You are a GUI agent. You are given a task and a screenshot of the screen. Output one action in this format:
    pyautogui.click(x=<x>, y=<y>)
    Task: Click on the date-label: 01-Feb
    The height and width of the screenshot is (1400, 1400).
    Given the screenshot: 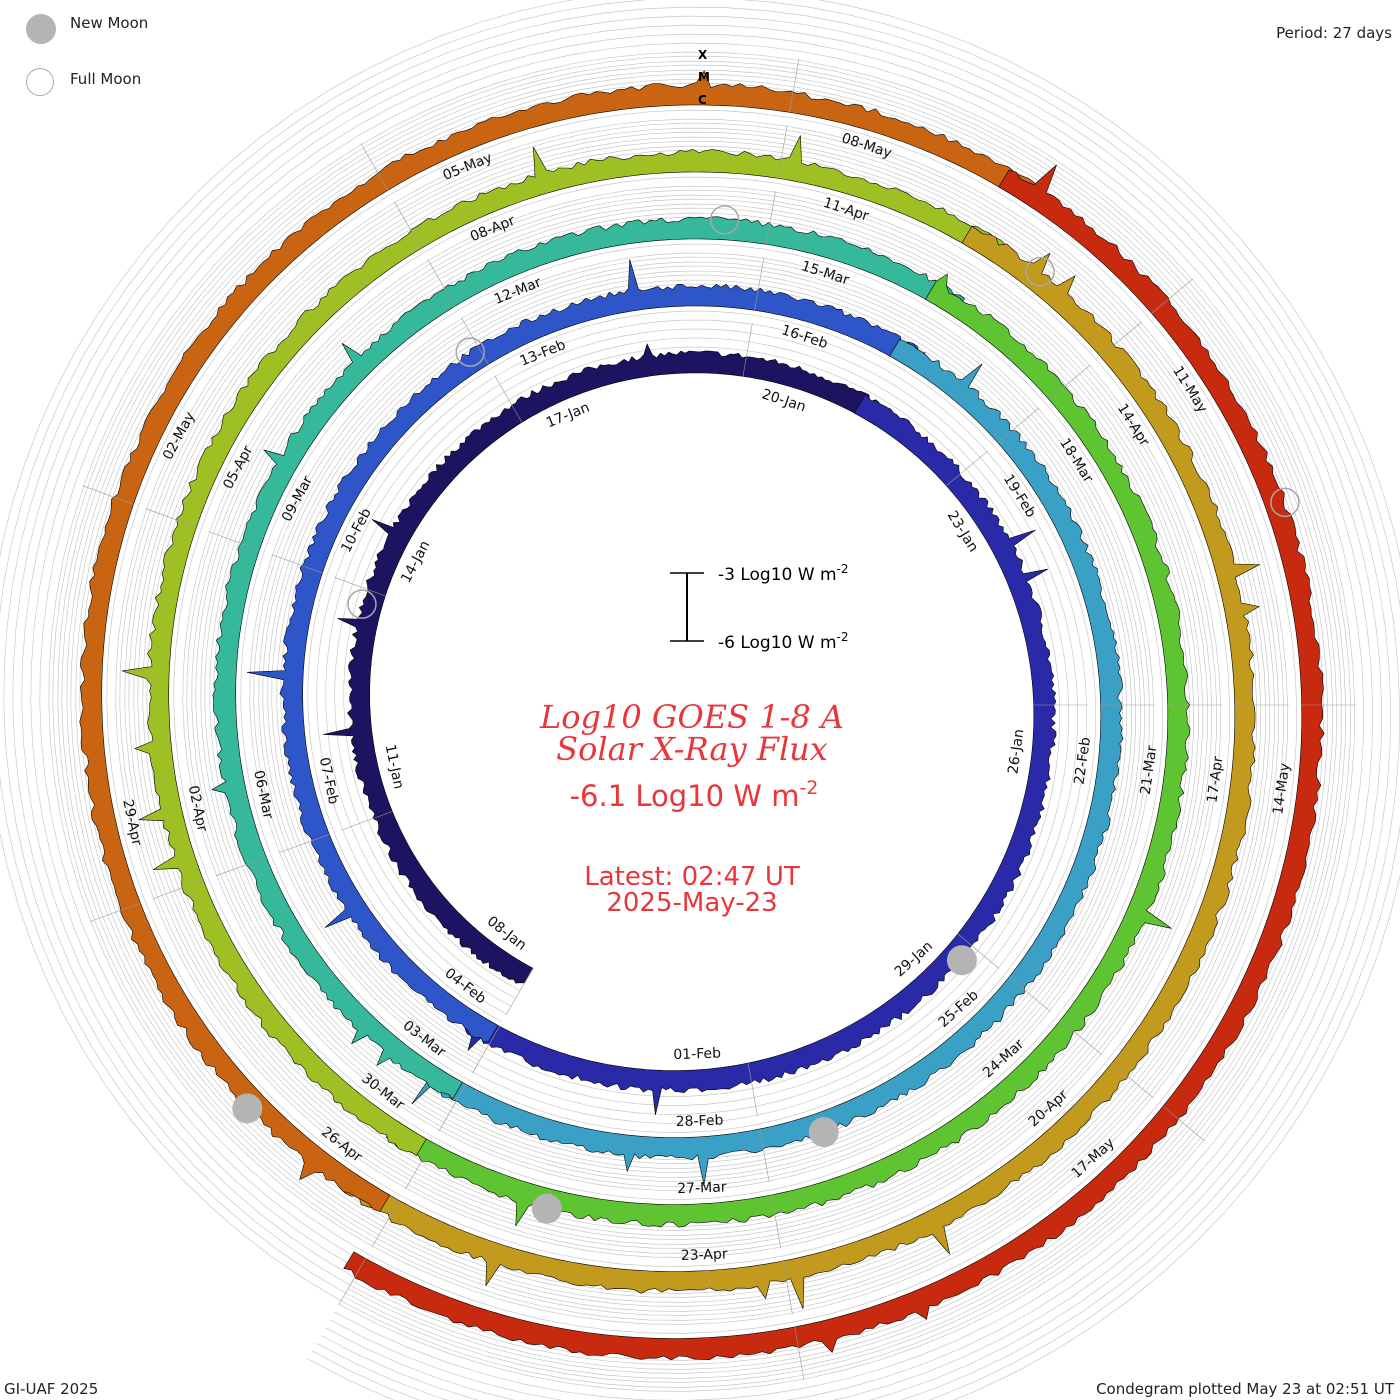 What is the action you would take?
    pyautogui.click(x=697, y=1054)
    